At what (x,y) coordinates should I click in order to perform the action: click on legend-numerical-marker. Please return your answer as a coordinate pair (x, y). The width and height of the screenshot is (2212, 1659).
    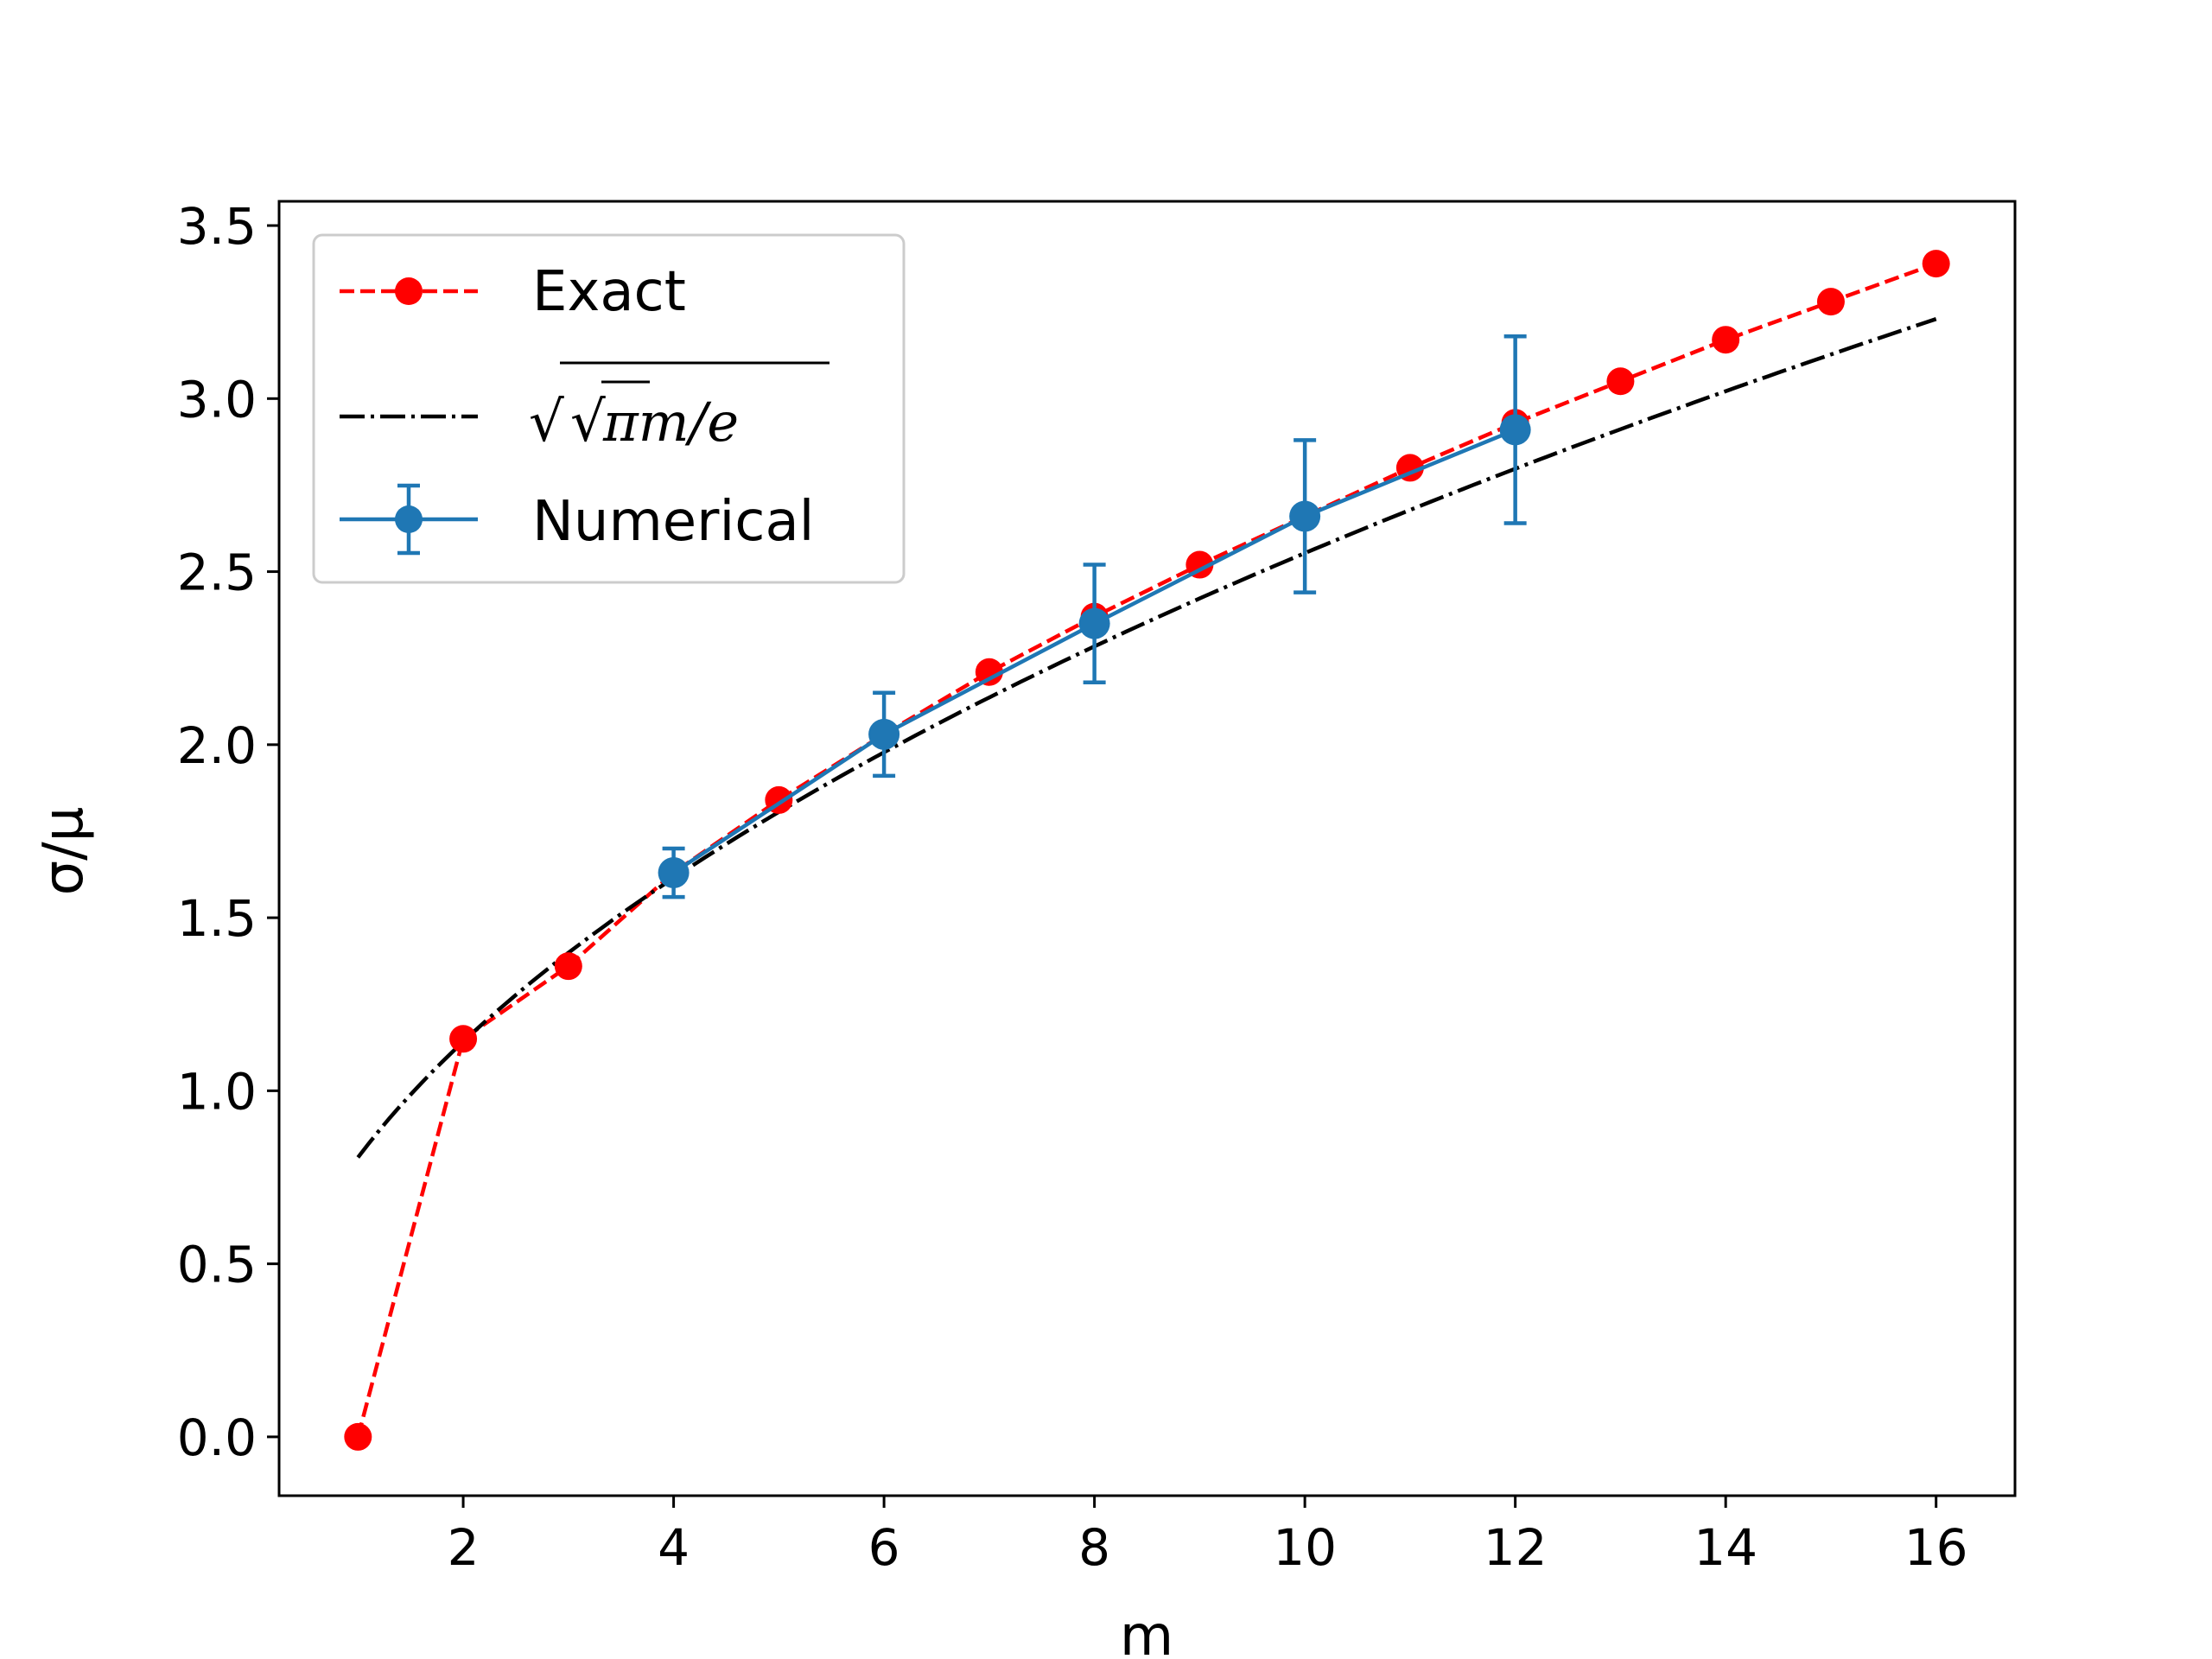
    Looking at the image, I should click on (409, 519).